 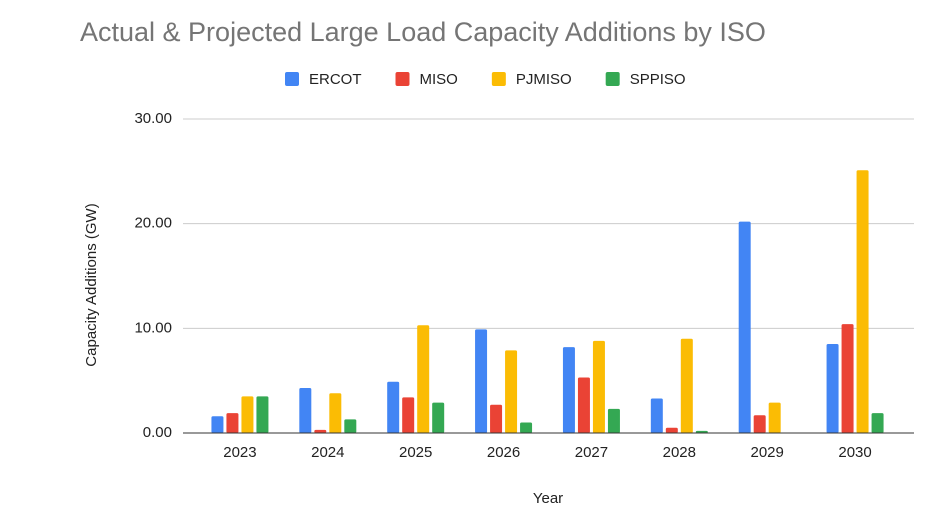 I want to click on legend-label: SPPISO, so click(x=658, y=79).